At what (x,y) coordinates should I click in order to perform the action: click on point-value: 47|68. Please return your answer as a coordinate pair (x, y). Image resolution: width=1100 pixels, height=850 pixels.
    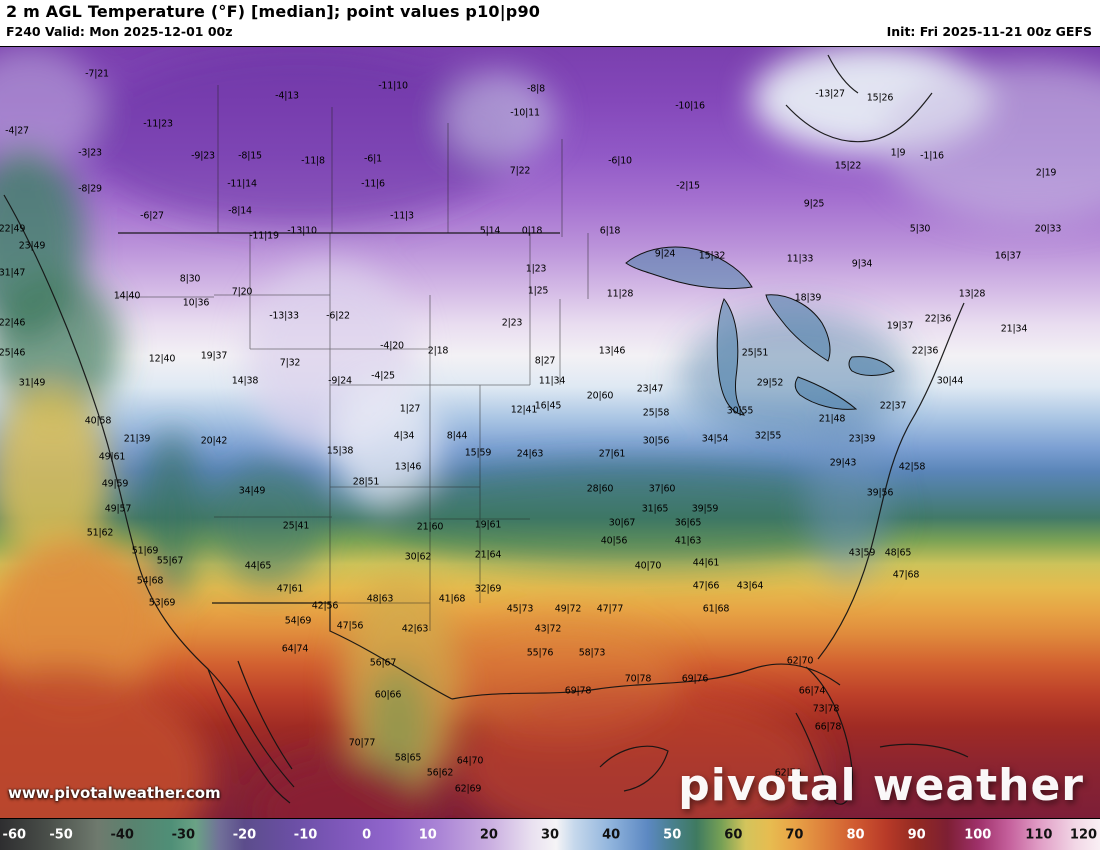
    Looking at the image, I should click on (906, 575).